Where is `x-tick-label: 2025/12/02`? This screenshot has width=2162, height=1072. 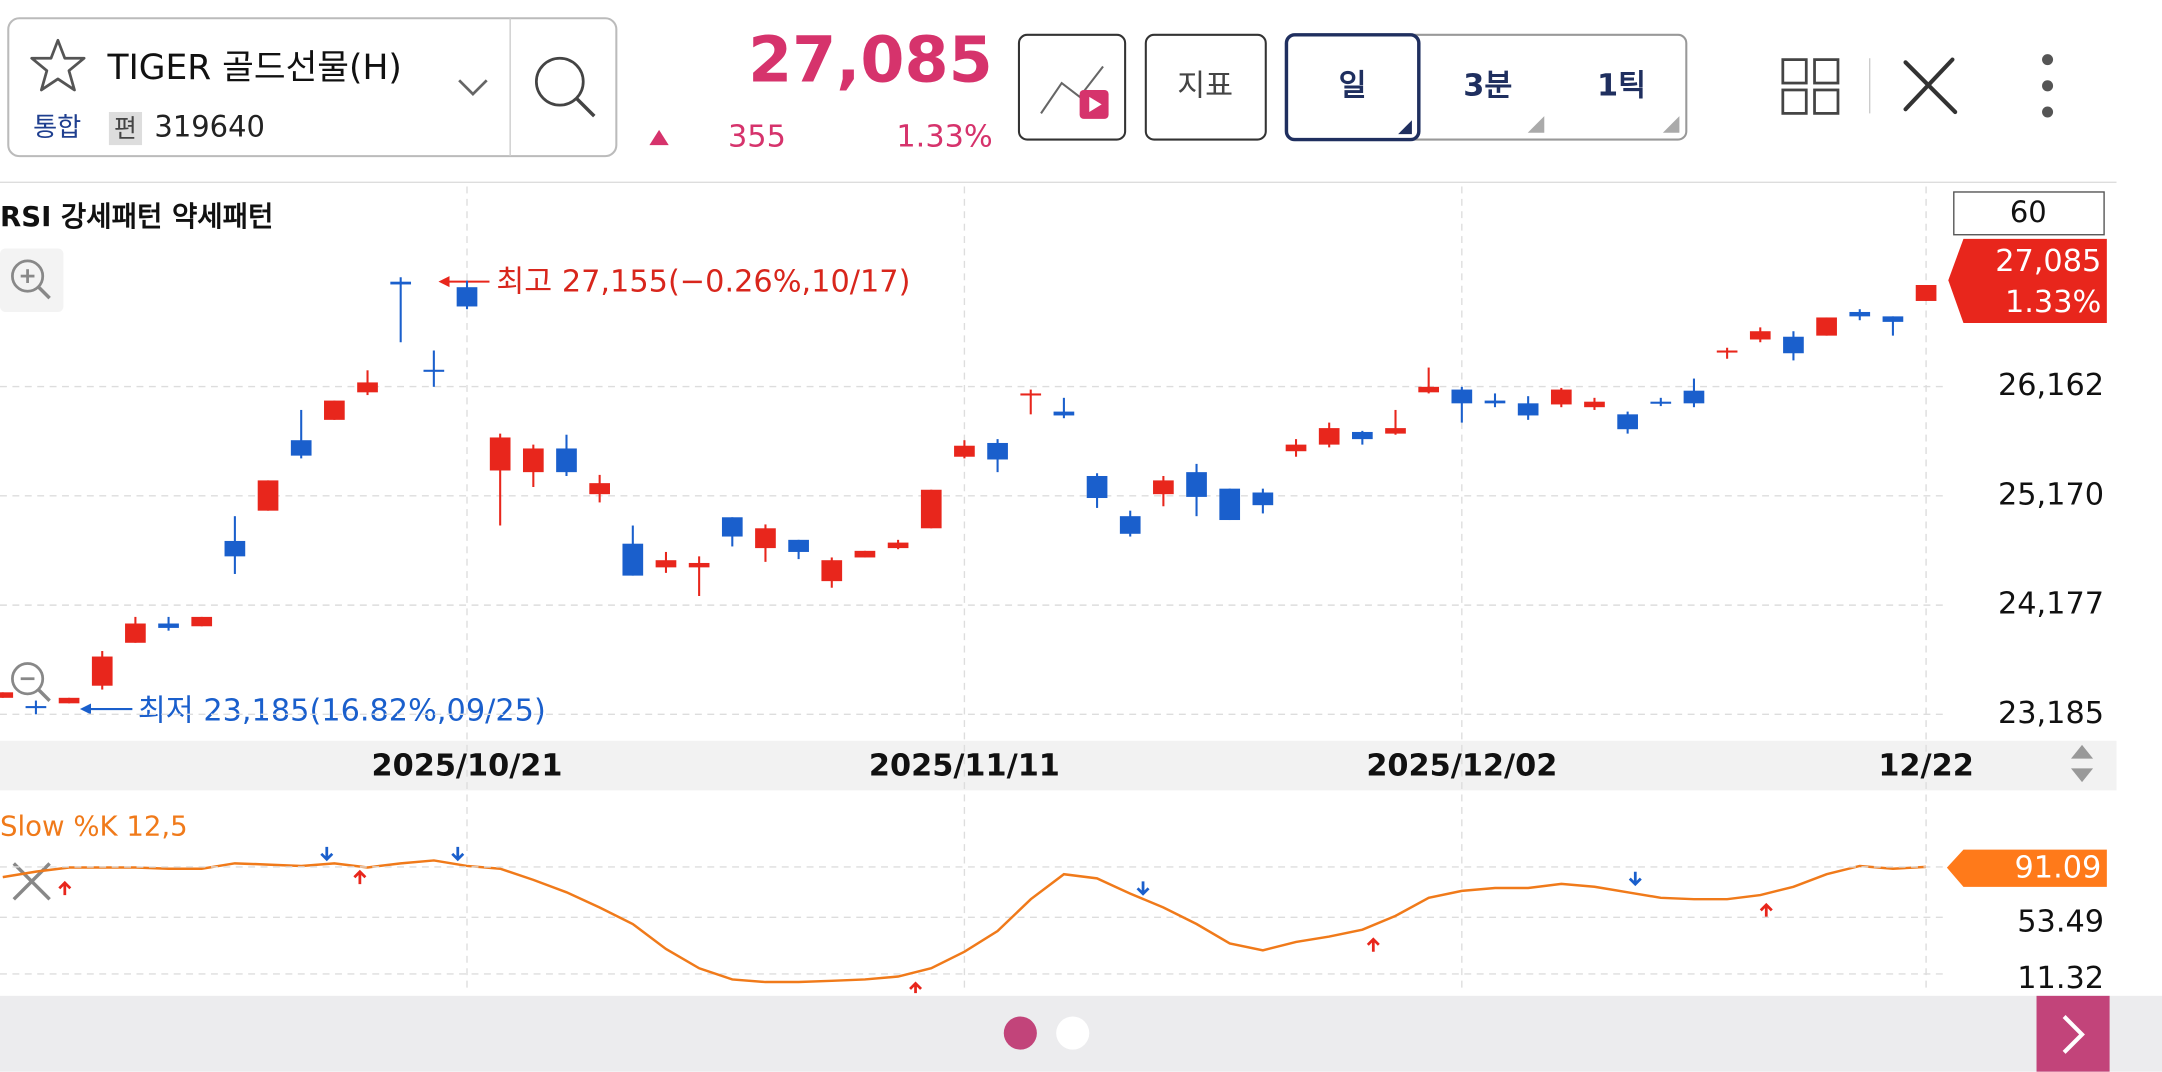
x-tick-label: 2025/12/02 is located at coordinates (1461, 765).